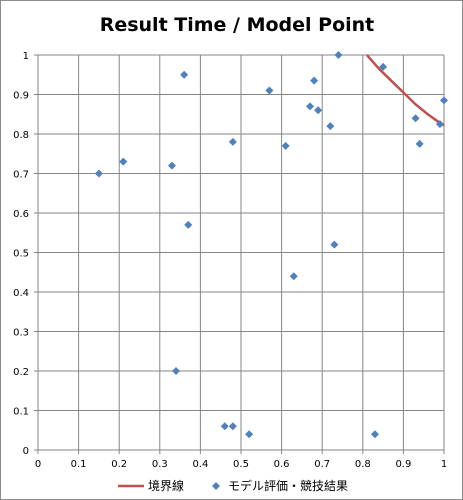 This screenshot has height=500, width=463. Describe the element at coordinates (444, 464) in the screenshot. I see `x-tick-label: 1` at that location.